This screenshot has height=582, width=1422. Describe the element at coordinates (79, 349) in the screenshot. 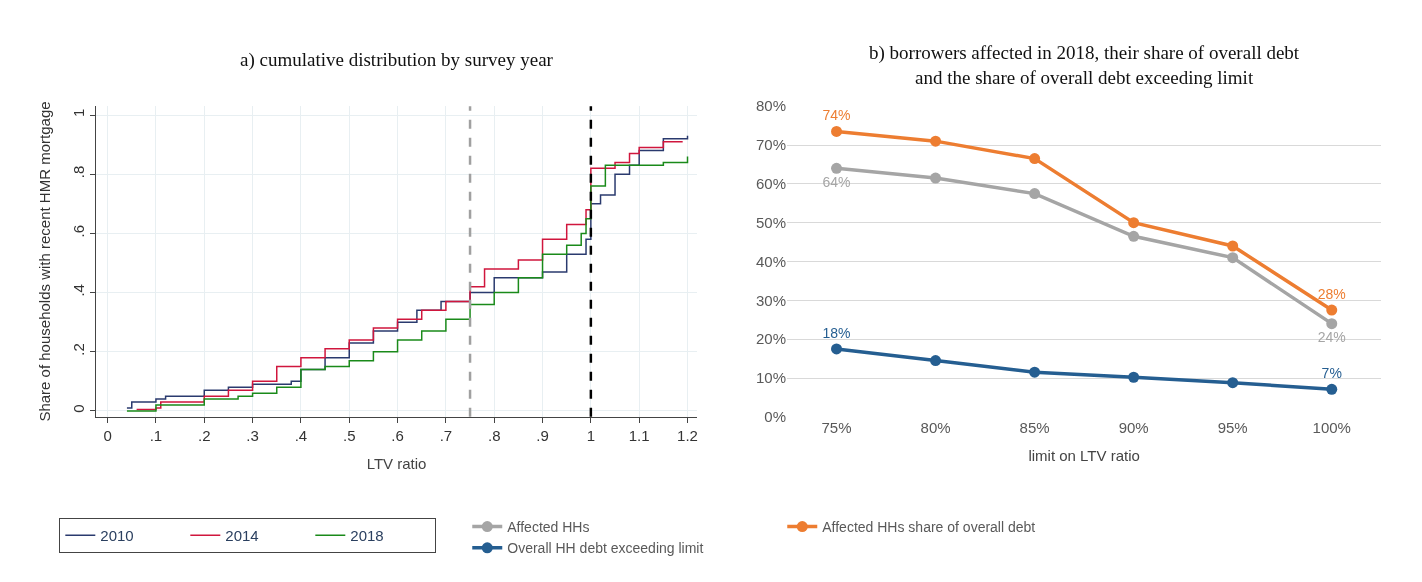

I see `y-tick-label: .2` at that location.